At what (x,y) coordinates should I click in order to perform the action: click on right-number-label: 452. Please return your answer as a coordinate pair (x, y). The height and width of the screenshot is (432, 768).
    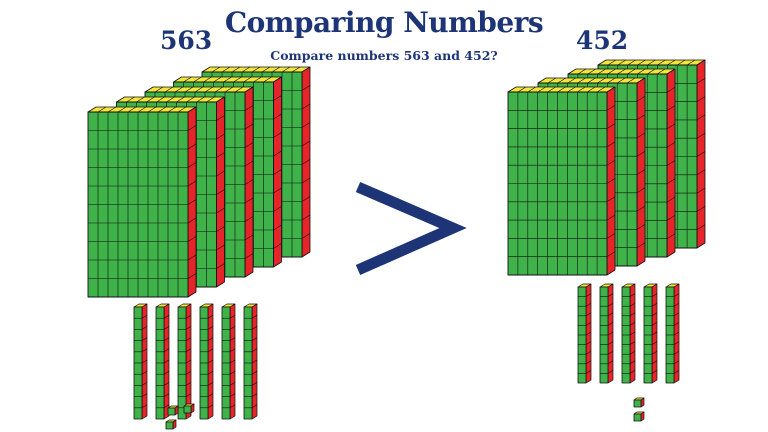
    Looking at the image, I should click on (602, 40).